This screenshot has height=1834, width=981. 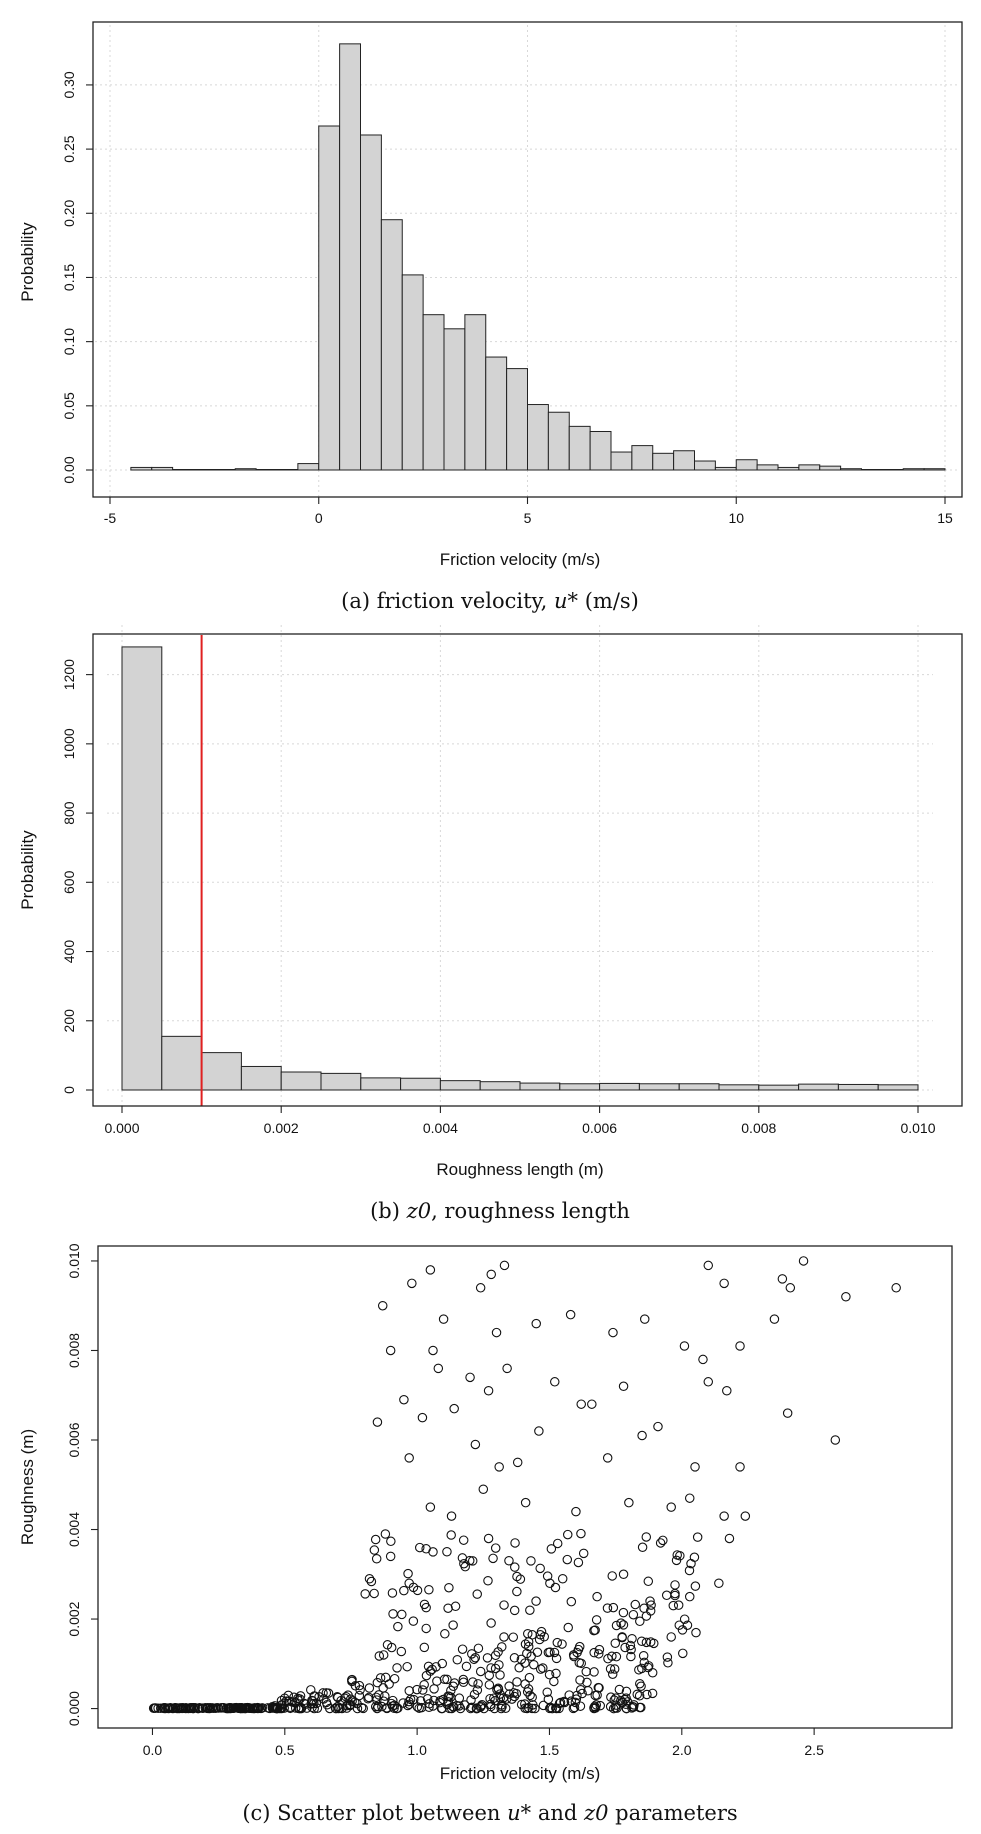 I want to click on y-tick-label: 0.010, so click(x=74, y=1260).